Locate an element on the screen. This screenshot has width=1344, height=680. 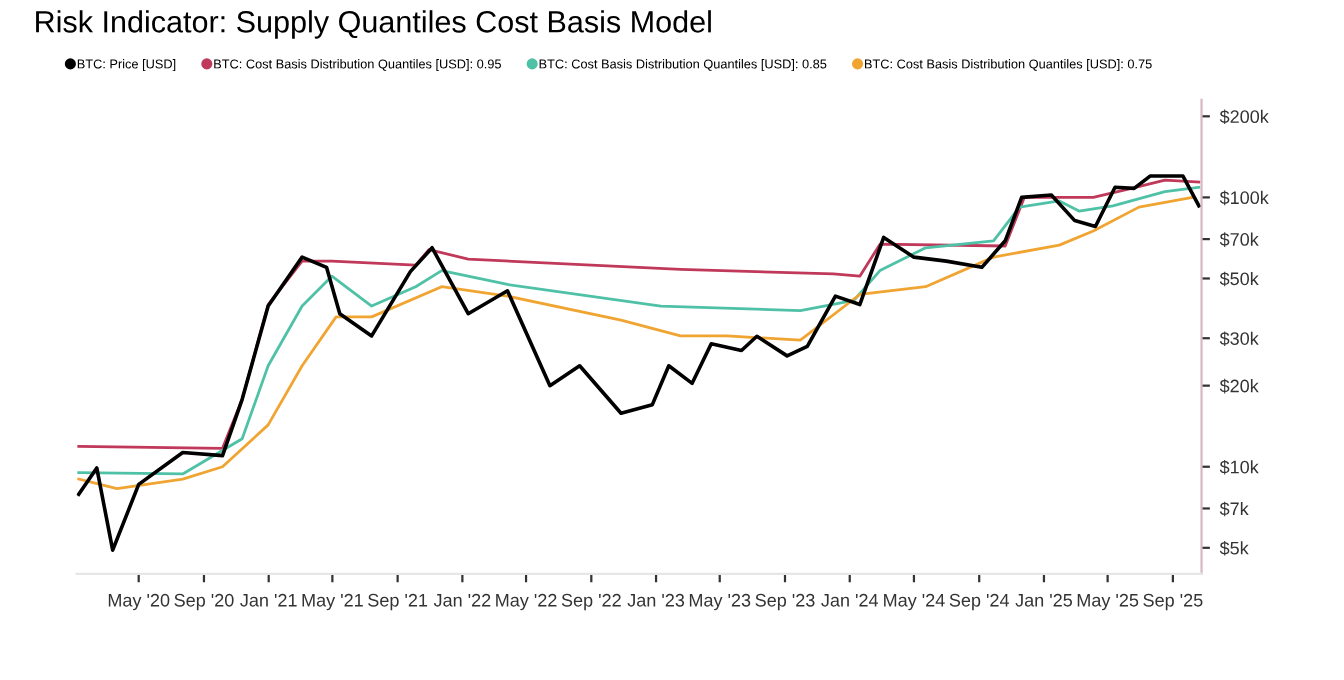
x-tick-label: Jan '25 is located at coordinates (1044, 600).